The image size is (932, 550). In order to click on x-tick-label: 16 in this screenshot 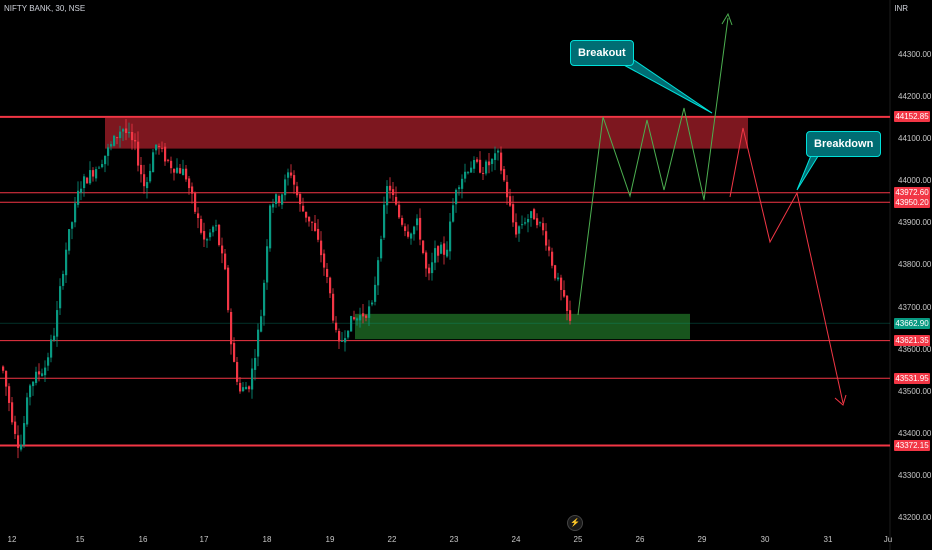, I will do `click(143, 539)`.